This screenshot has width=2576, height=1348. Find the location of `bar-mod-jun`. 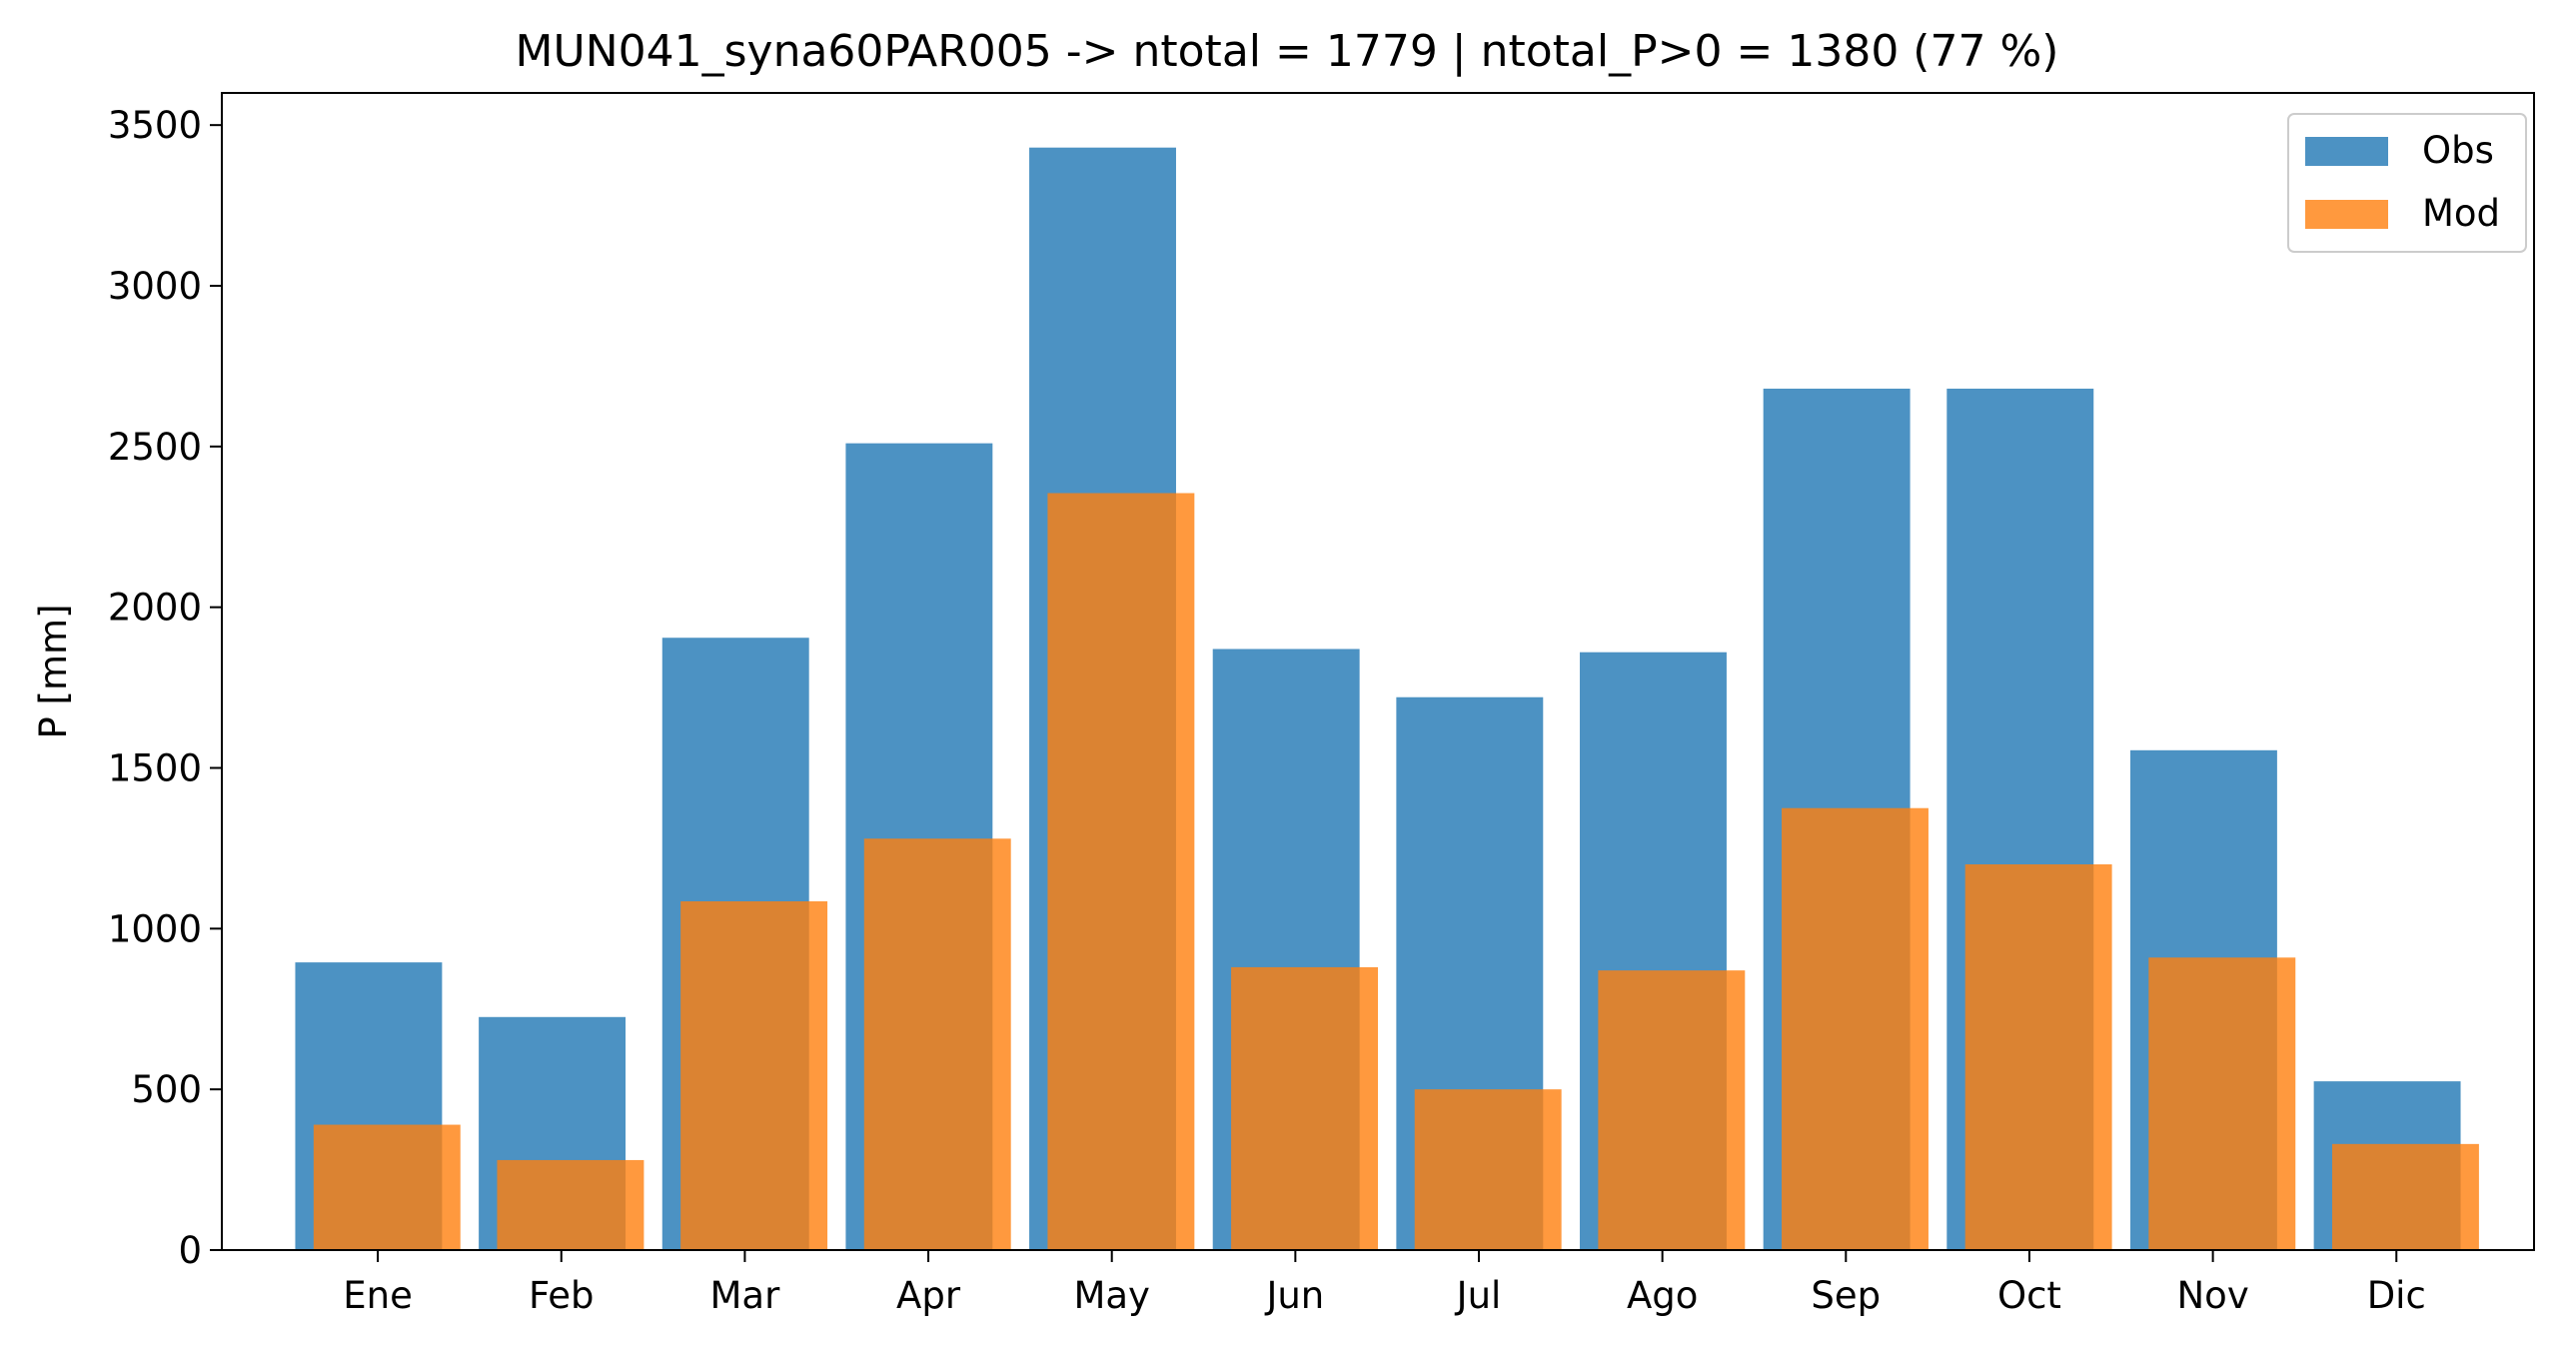

bar-mod-jun is located at coordinates (1304, 1108).